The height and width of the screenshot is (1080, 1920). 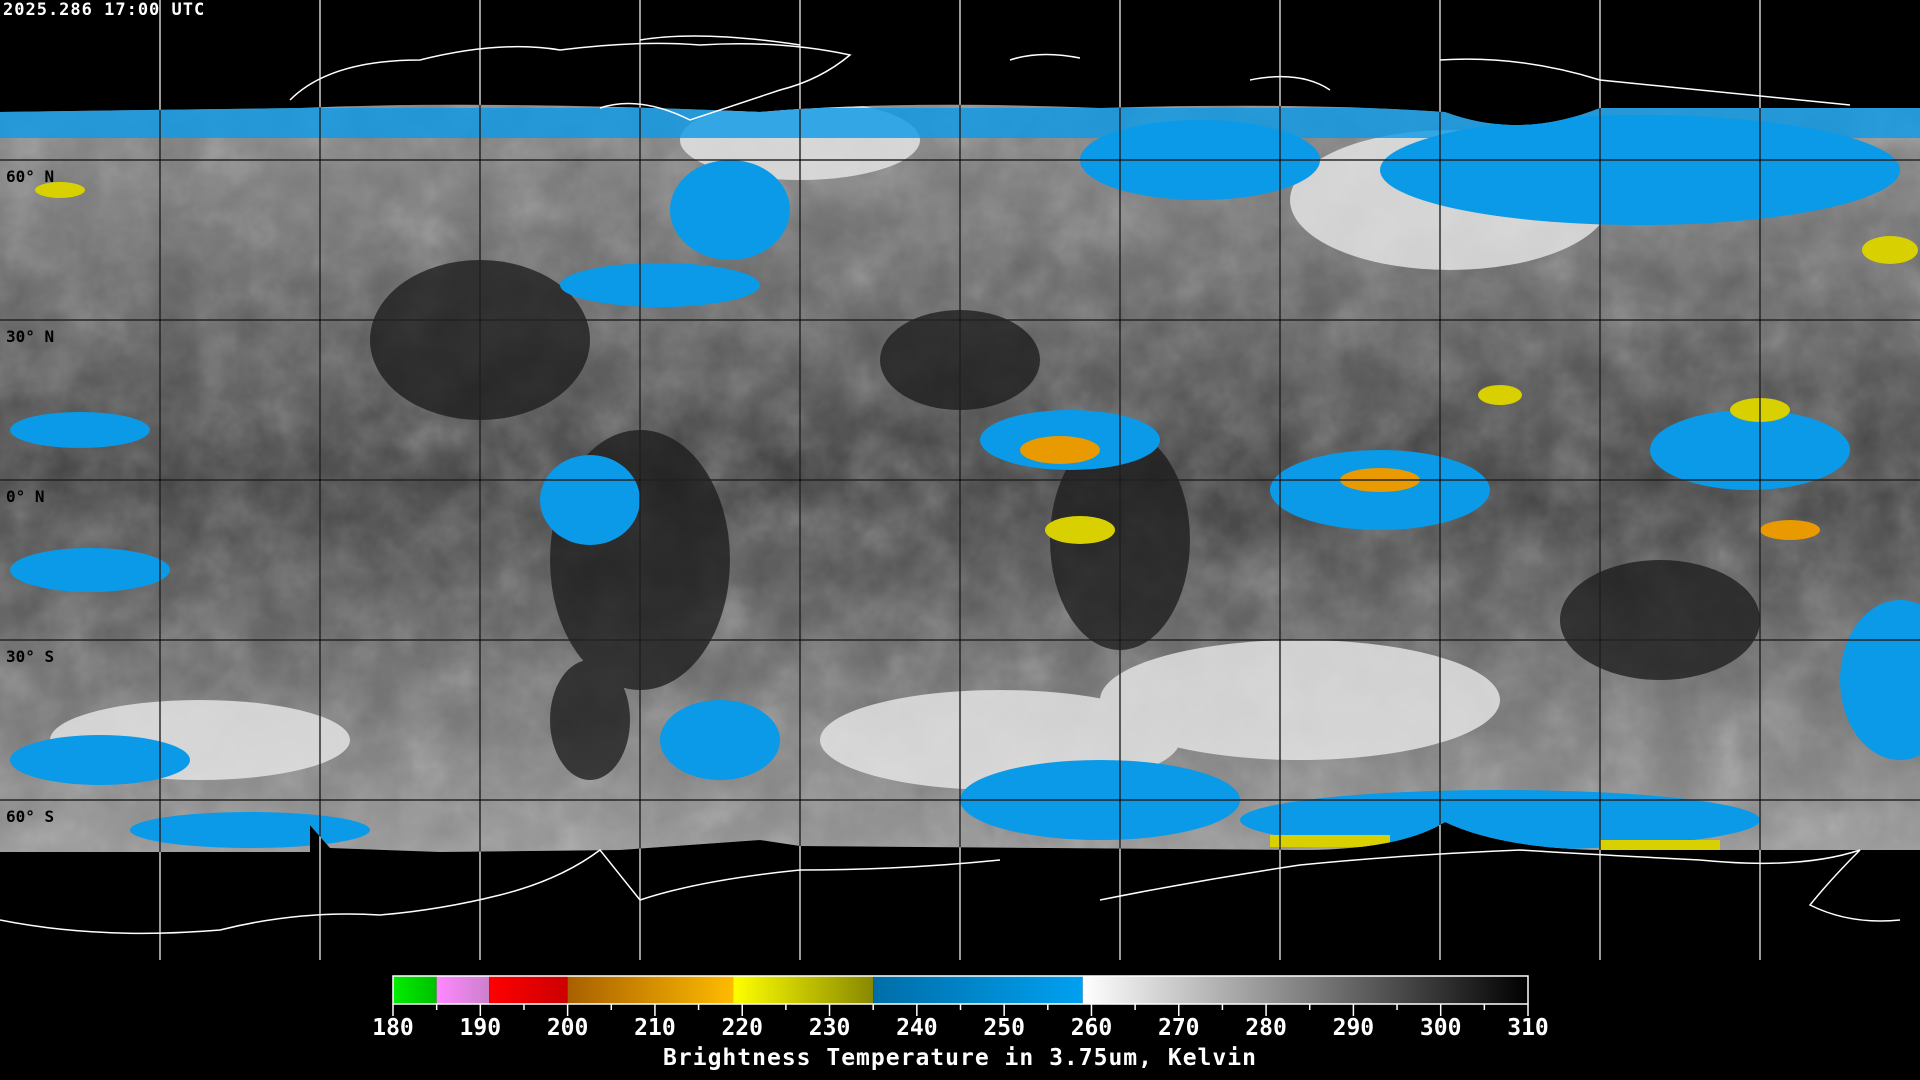 What do you see at coordinates (742, 1028) in the screenshot?
I see `colorbar-tick-label: 220` at bounding box center [742, 1028].